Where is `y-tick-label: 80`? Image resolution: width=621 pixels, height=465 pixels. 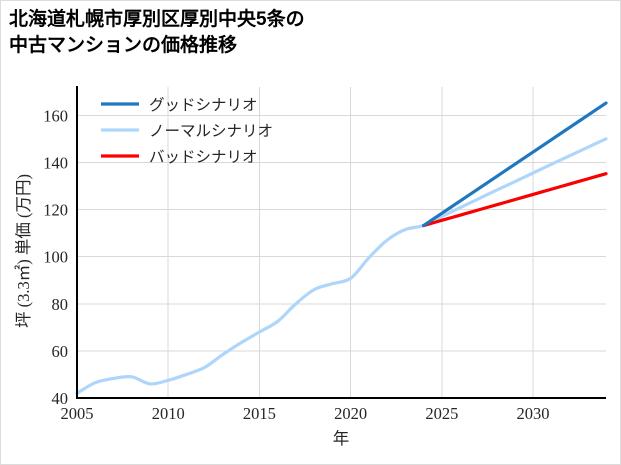
y-tick-label: 80 is located at coordinates (60, 304).